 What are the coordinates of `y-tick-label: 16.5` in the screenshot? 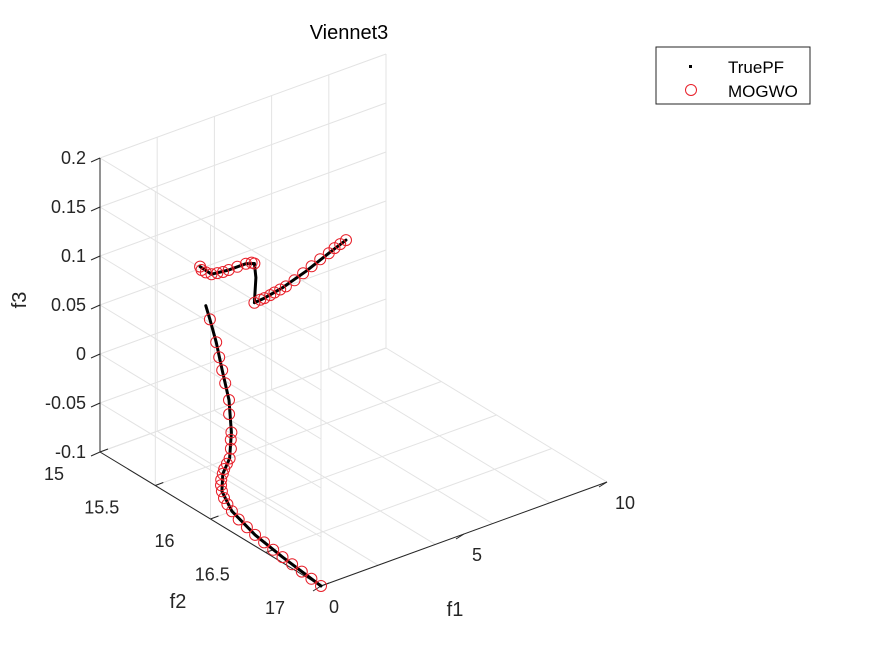 It's located at (212, 575).